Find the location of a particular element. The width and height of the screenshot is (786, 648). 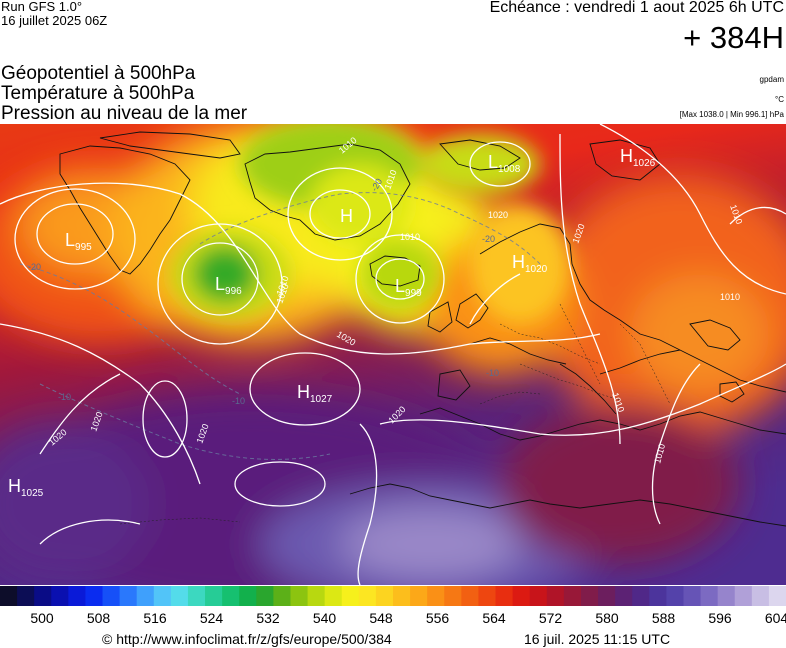

color-scale-tick: 564 is located at coordinates (494, 618).